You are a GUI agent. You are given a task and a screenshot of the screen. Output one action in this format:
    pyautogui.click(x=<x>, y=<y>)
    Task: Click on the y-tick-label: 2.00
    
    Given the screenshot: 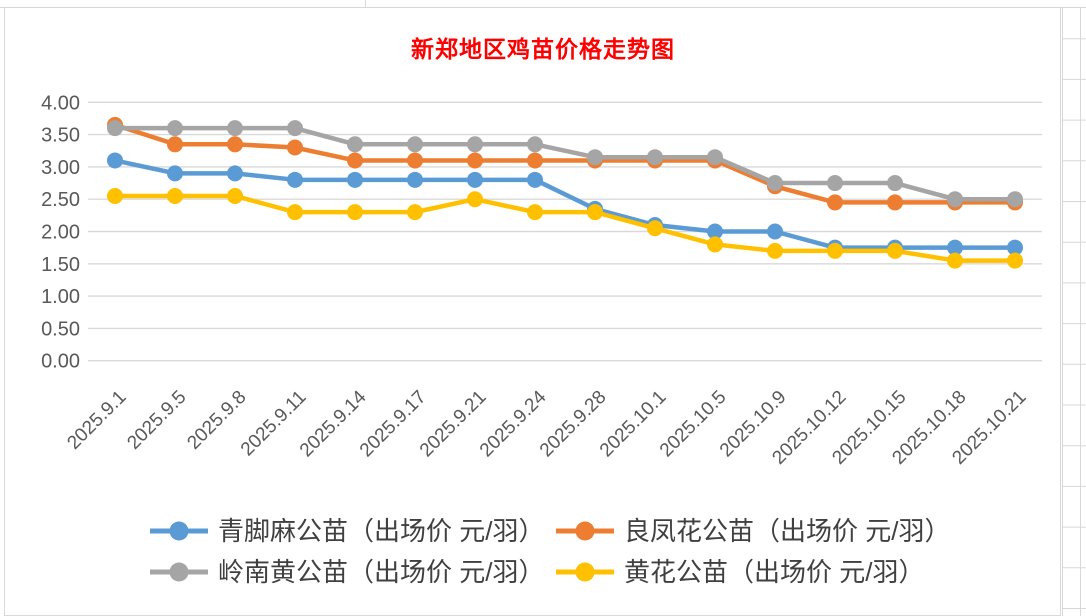 What is the action you would take?
    pyautogui.click(x=60, y=233)
    